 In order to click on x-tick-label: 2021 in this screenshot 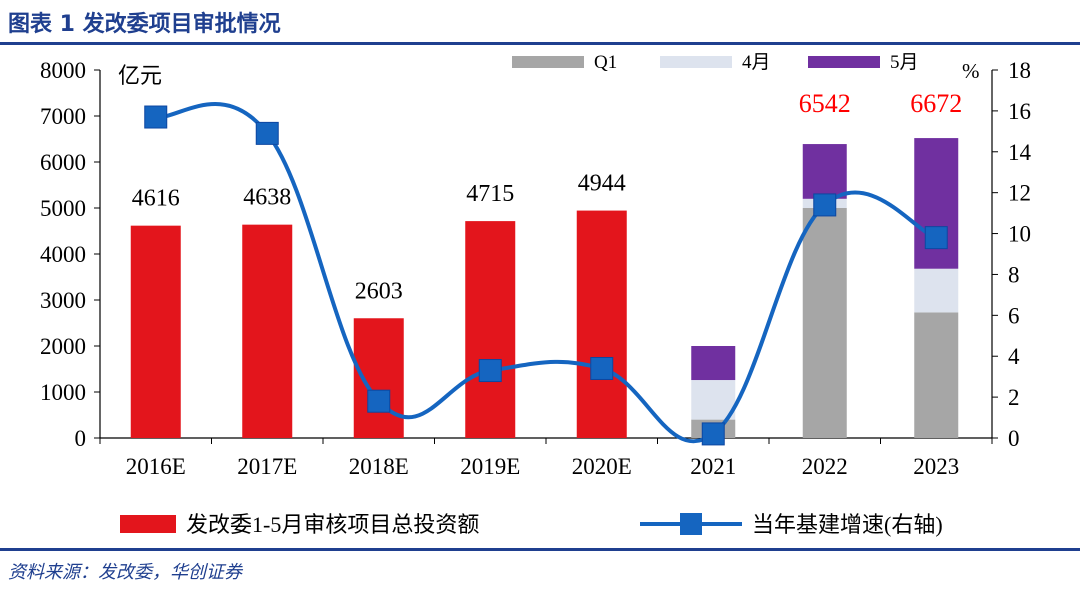, I will do `click(713, 466)`.